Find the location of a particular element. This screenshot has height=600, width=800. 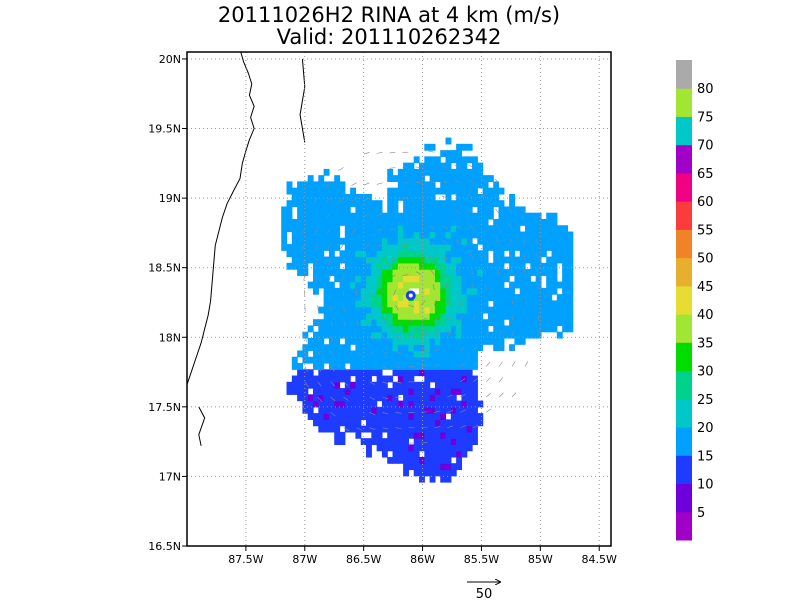

x-tick-label: 85.5W is located at coordinates (481, 559).